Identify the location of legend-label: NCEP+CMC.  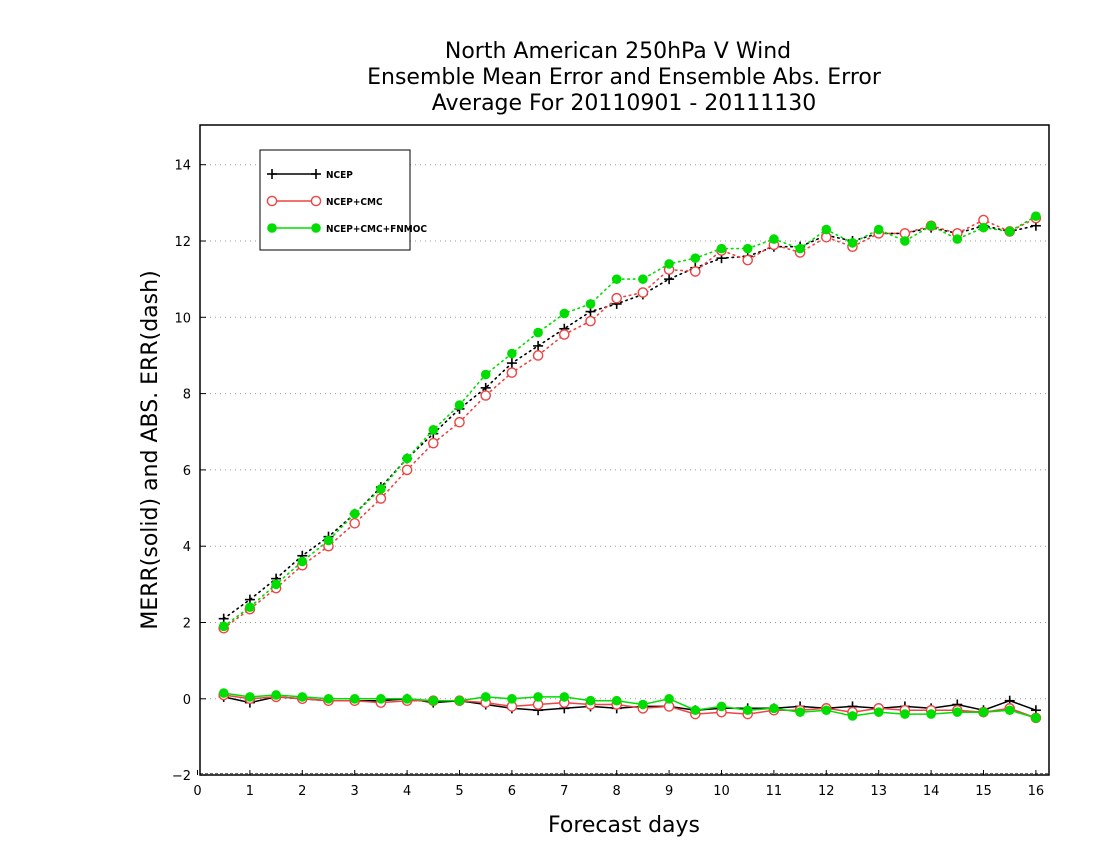
(354, 202).